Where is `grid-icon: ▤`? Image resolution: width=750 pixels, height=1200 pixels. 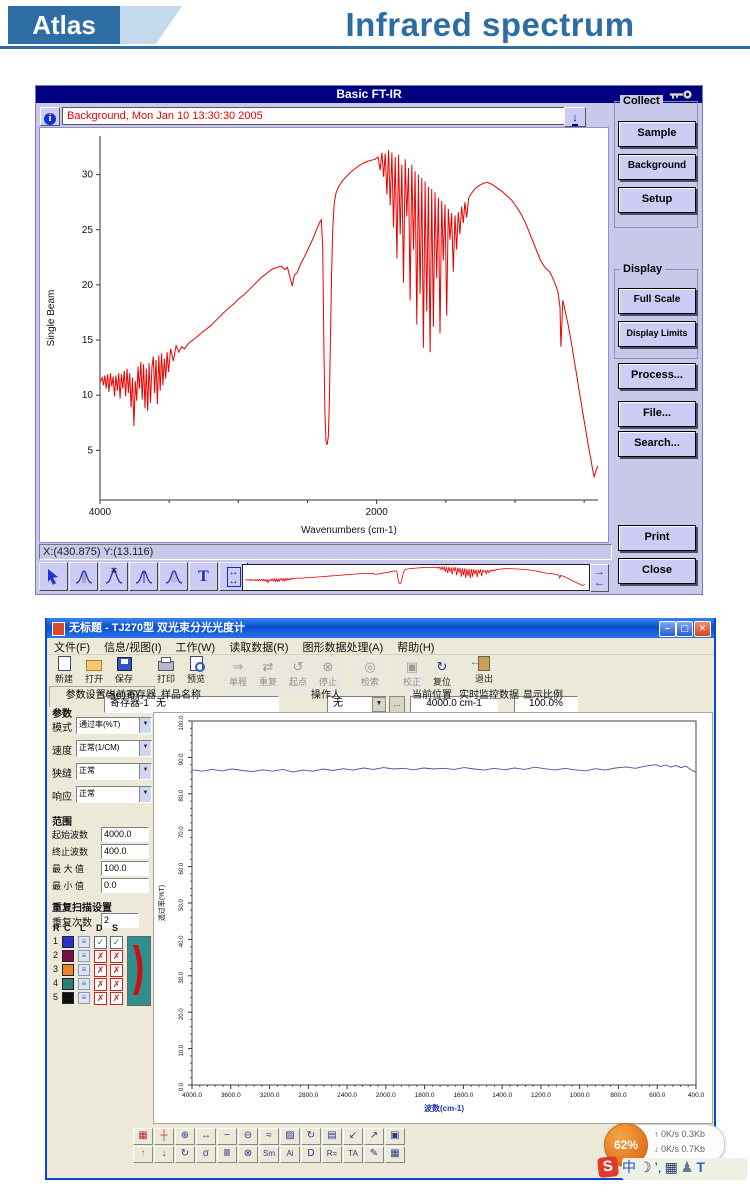
grid-icon: ▤ is located at coordinates (332, 1136).